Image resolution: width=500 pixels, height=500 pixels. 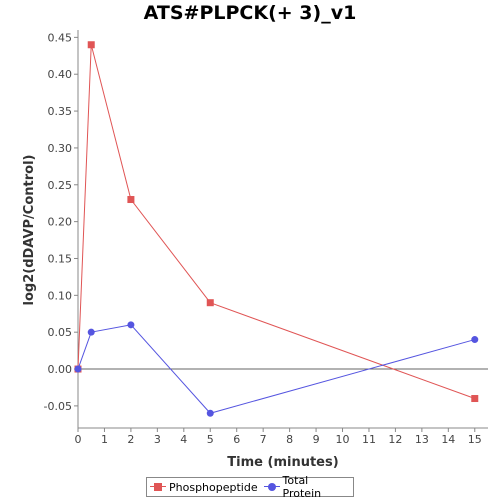 I want to click on x-tick-label: 15, so click(x=475, y=439).